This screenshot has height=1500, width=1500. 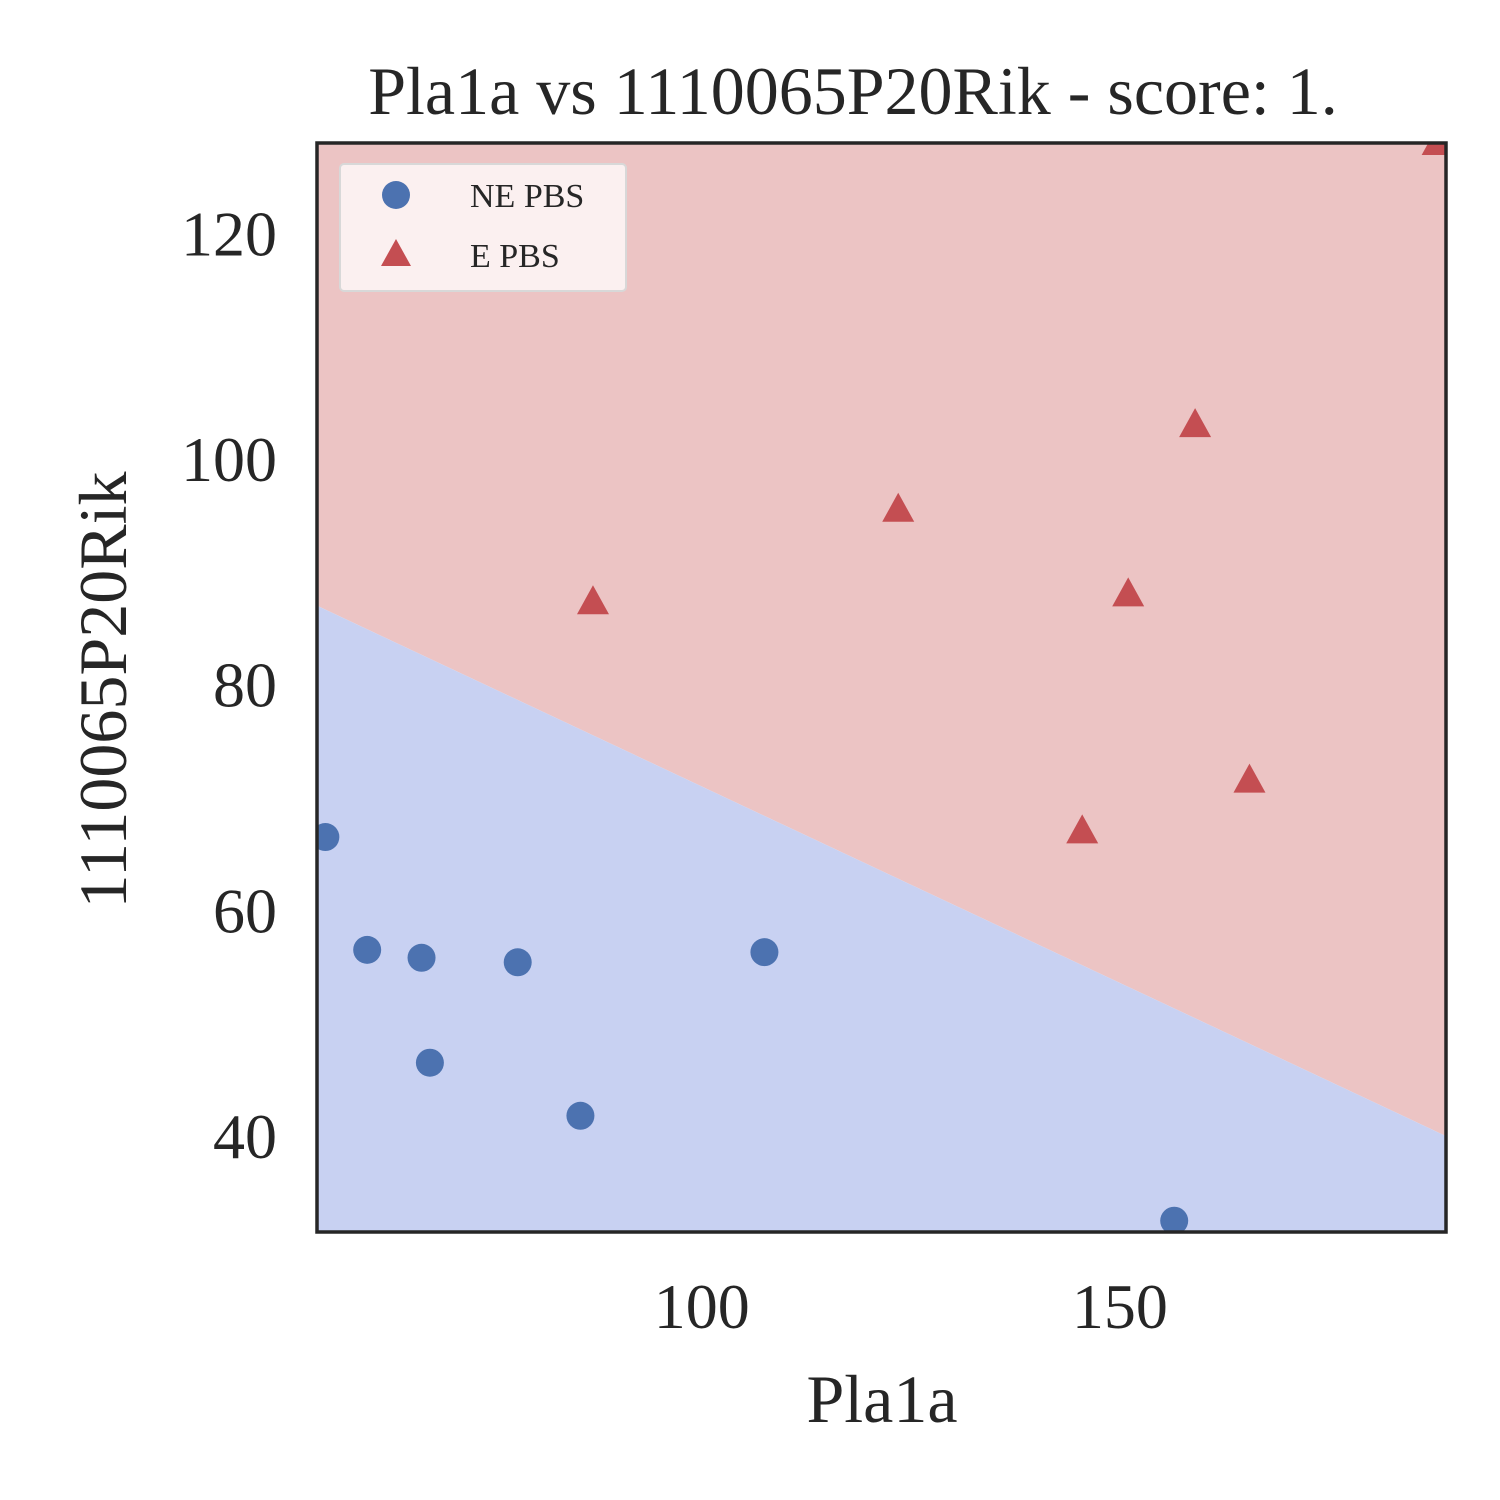 I want to click on y-axis-label: 1110065P20Rik, so click(x=103, y=689).